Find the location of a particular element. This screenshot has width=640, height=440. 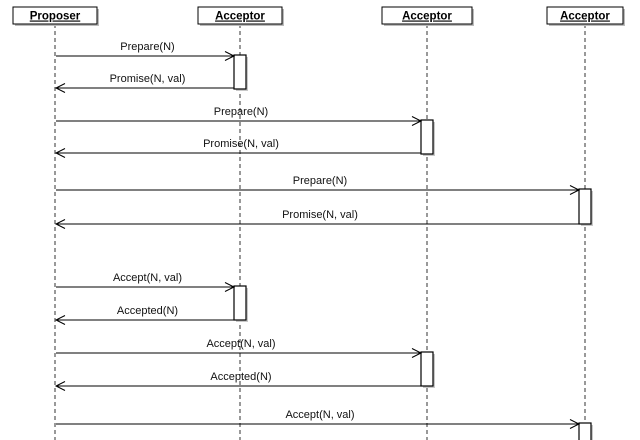

message-6: Promise(N, val) is located at coordinates (316, 219).